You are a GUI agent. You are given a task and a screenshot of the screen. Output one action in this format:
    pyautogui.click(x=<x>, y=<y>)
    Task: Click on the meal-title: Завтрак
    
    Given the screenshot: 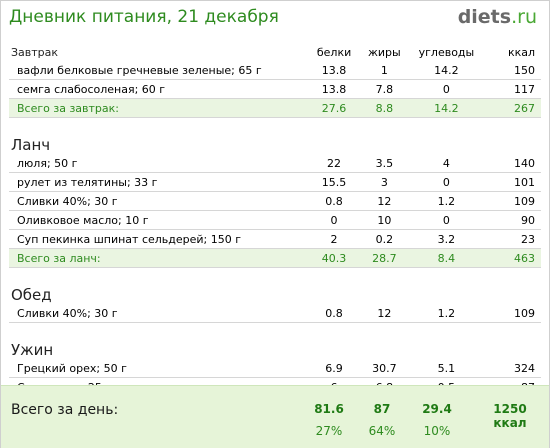 What is the action you would take?
    pyautogui.click(x=35, y=52)
    